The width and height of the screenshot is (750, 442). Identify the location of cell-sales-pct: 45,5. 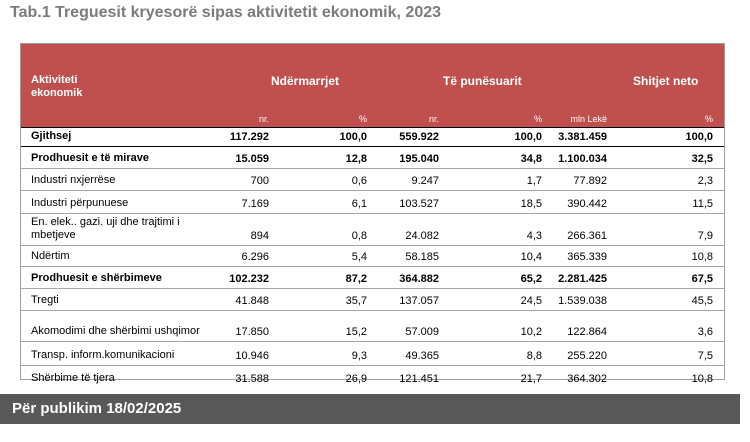
(702, 301).